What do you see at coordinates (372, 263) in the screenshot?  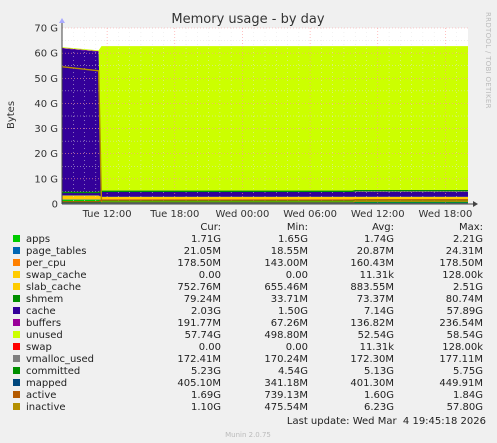 I see `legend-value: 160.43M` at bounding box center [372, 263].